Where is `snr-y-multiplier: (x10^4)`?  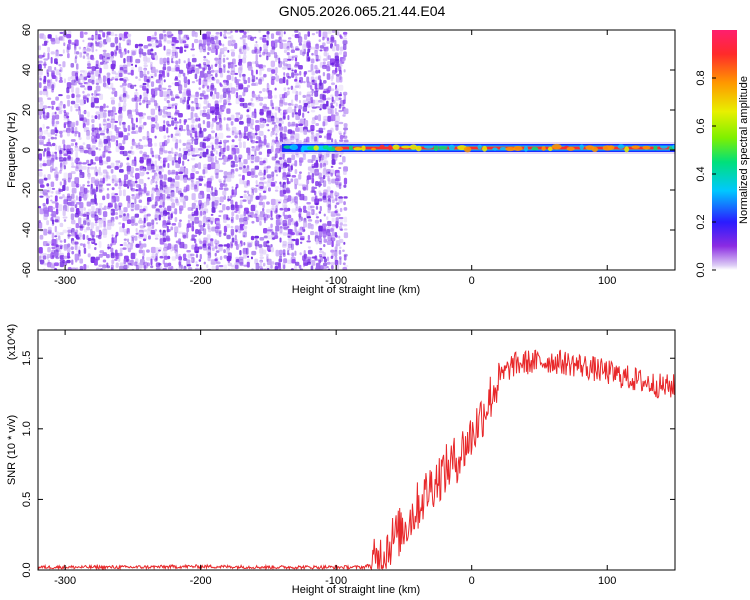
snr-y-multiplier: (x10^4) is located at coordinates (12, 342).